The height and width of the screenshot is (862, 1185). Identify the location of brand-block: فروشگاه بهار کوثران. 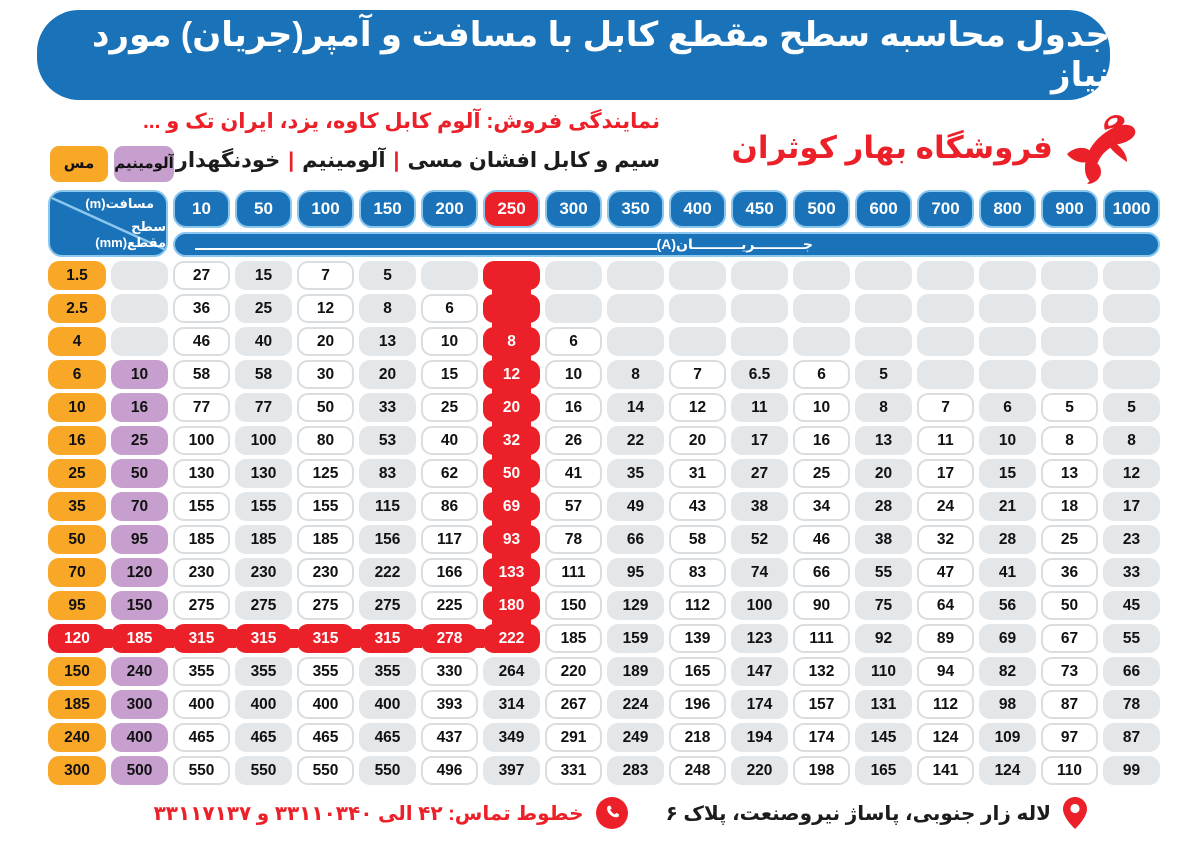
(937, 148).